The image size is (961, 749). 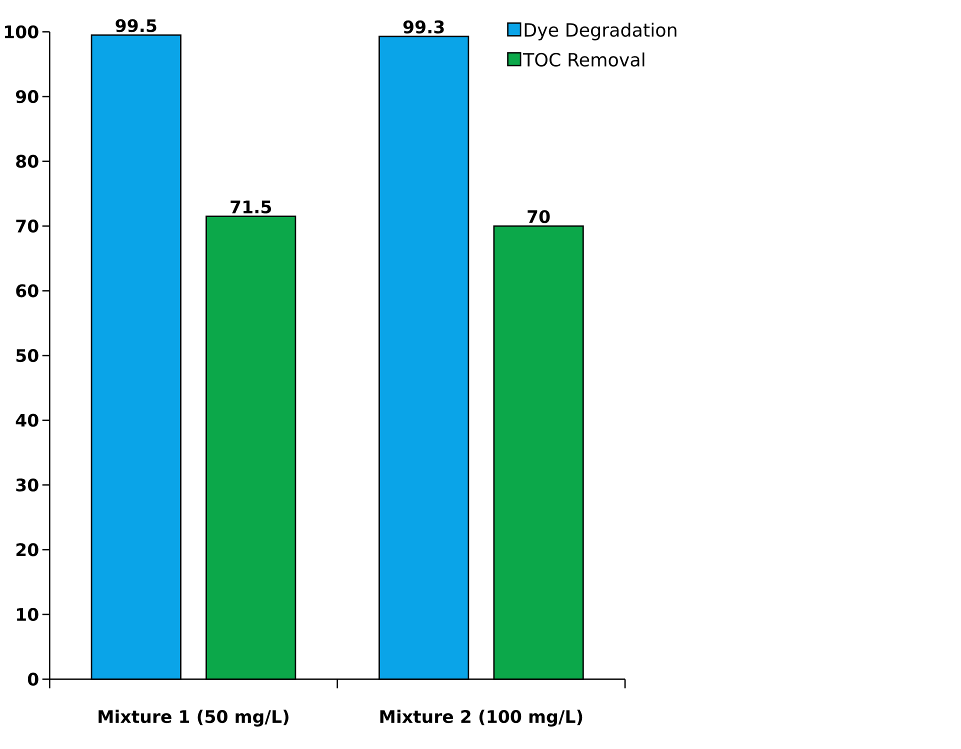 I want to click on y-tick-label: 20, so click(x=27, y=549).